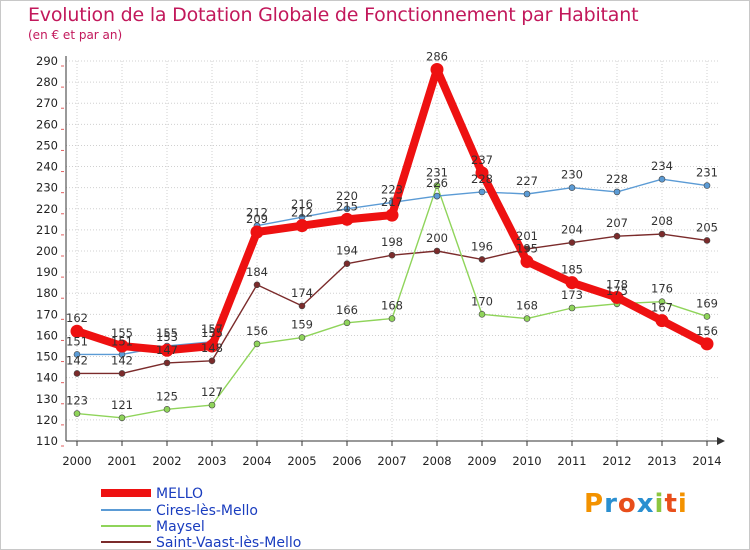 The height and width of the screenshot is (550, 750). I want to click on data-label: 176, so click(662, 289).